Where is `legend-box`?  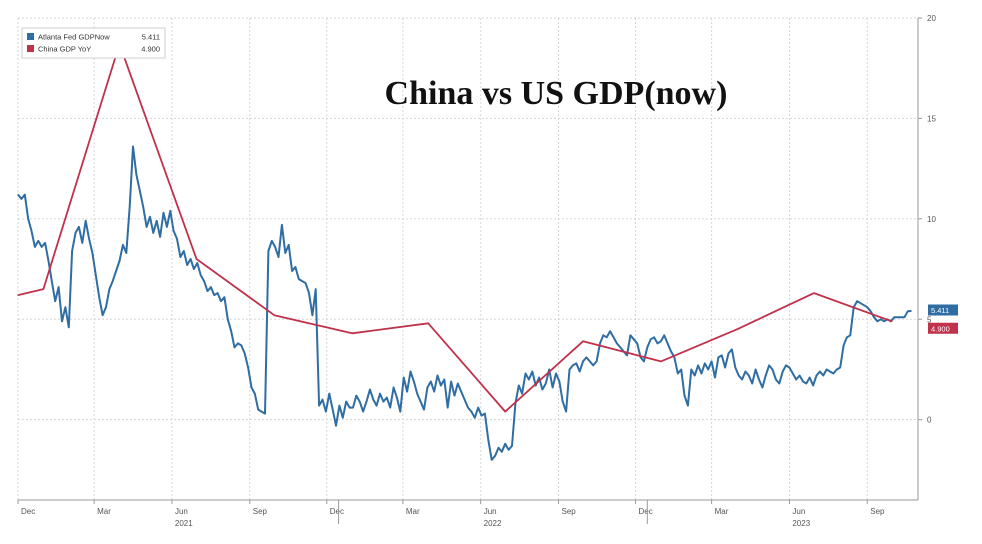 legend-box is located at coordinates (93, 43).